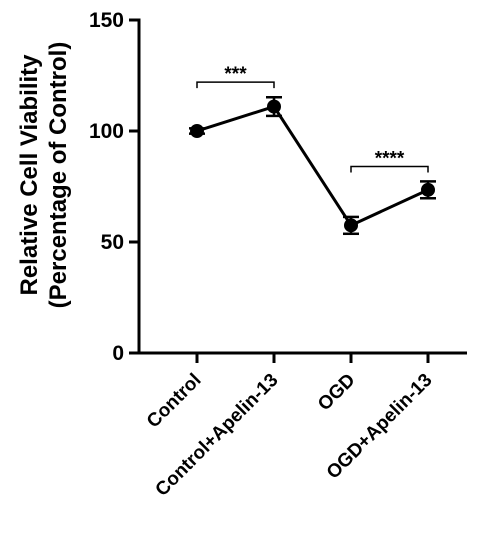 This screenshot has width=493, height=550. Describe the element at coordinates (174, 401) in the screenshot. I see `x-tick-label-0: Control` at that location.